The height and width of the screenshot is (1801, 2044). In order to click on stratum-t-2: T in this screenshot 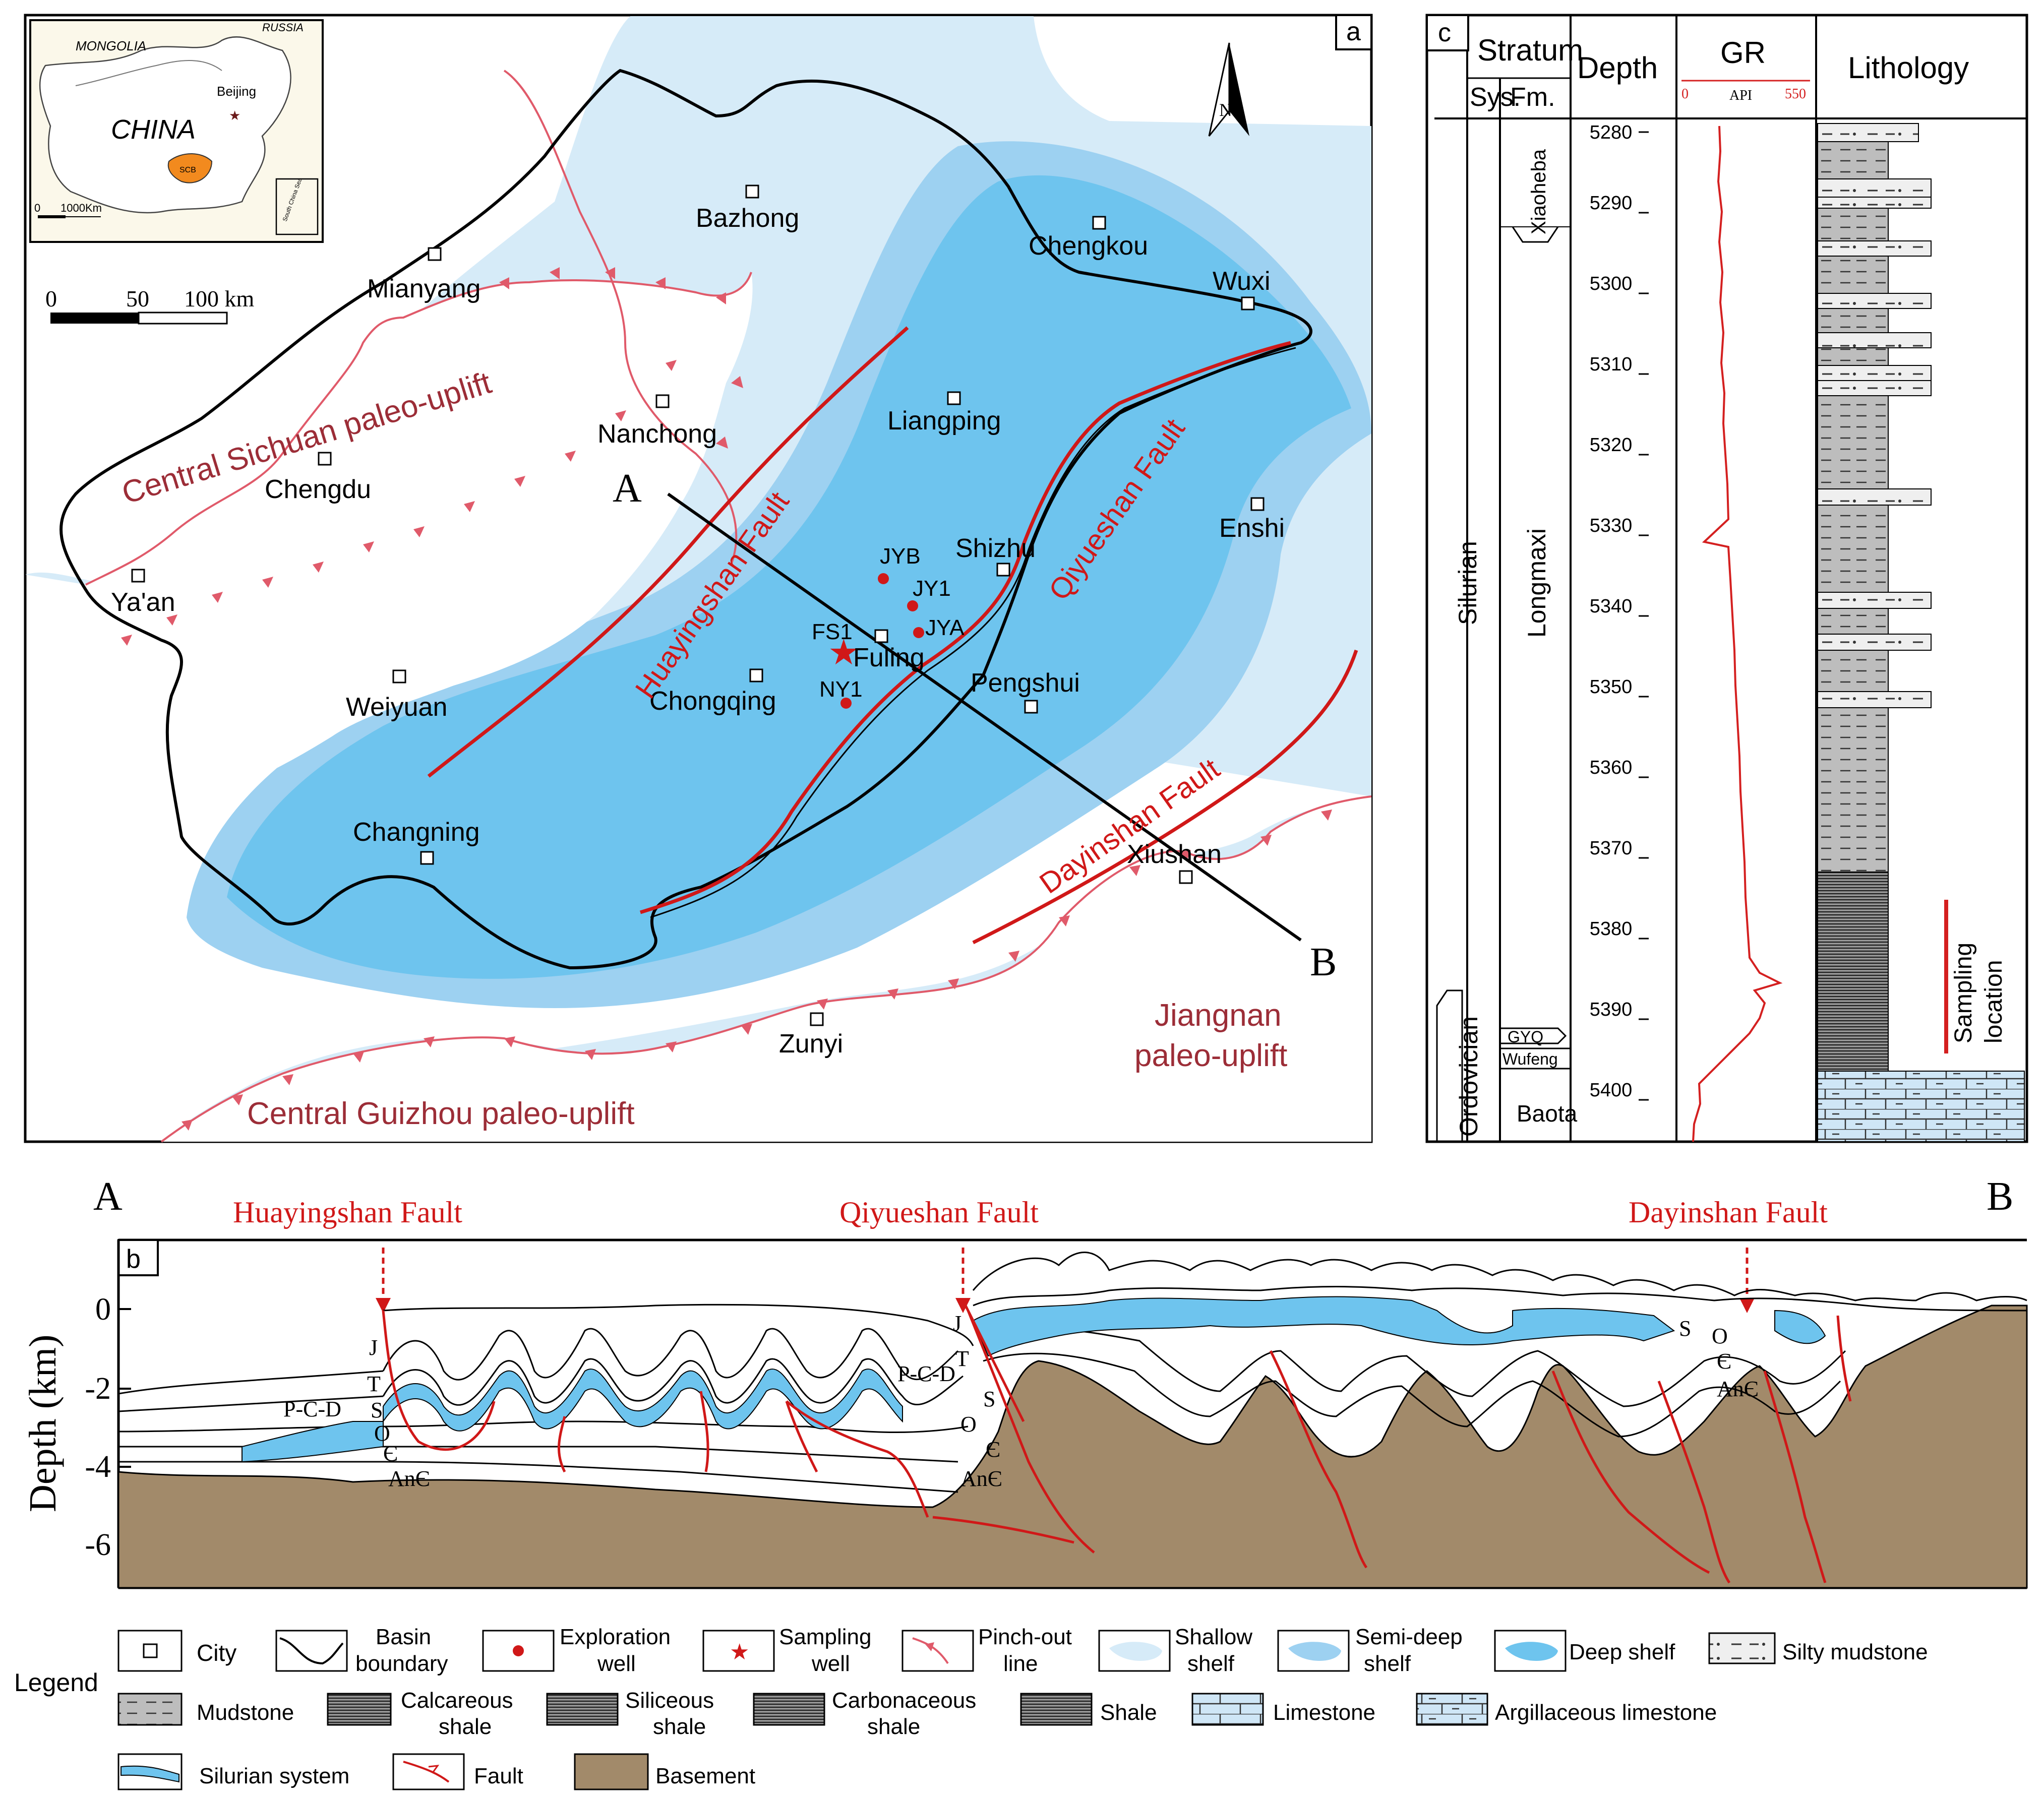, I will do `click(962, 1359)`.